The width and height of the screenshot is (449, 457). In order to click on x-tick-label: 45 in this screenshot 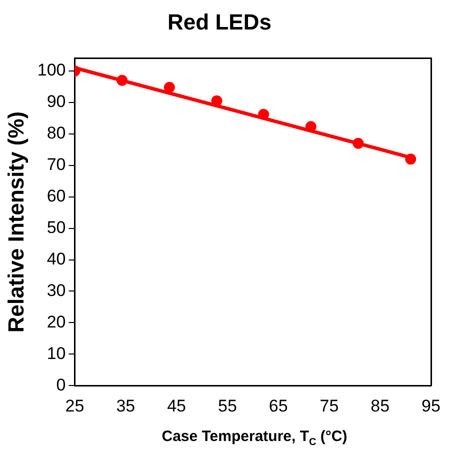, I will do `click(176, 406)`.